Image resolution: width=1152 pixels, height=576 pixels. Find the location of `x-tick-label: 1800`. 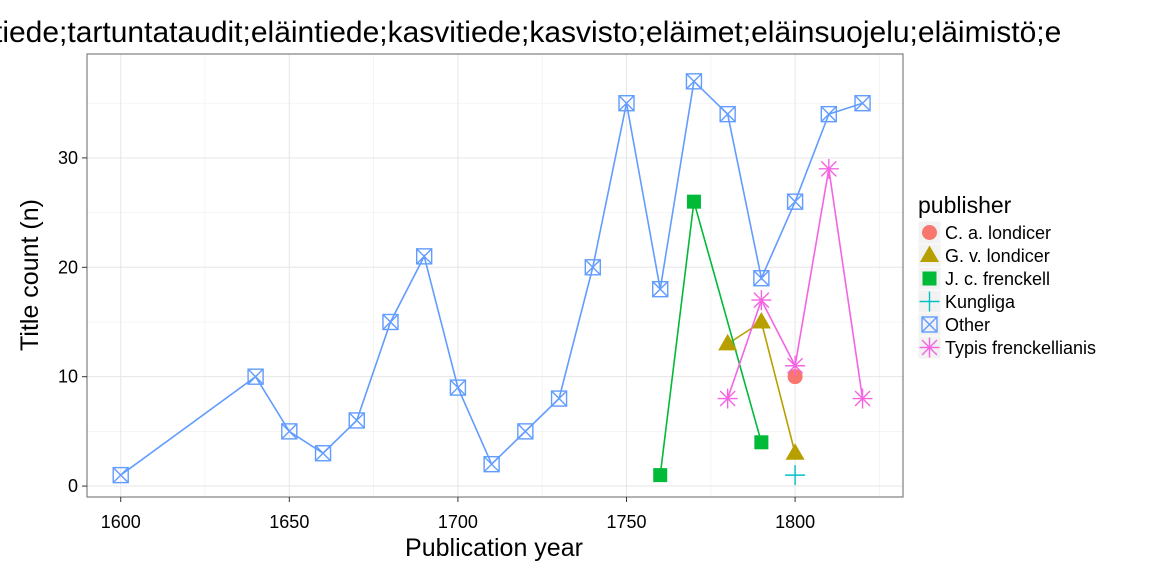

x-tick-label: 1800 is located at coordinates (795, 522).